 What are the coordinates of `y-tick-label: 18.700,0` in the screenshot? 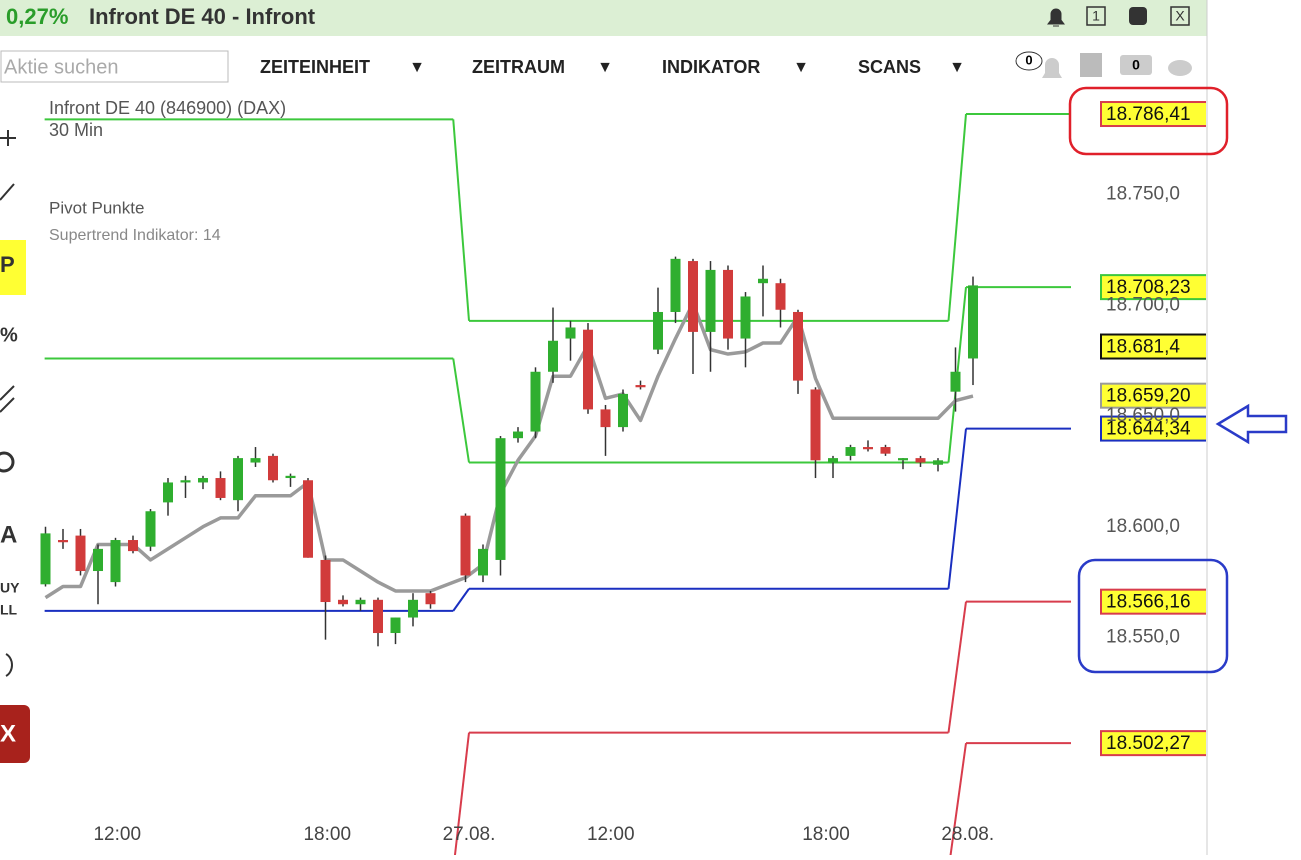 It's located at (1143, 304).